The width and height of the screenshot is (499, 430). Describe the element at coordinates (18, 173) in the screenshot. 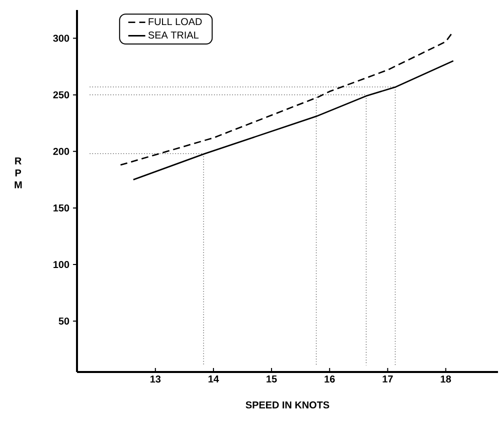

I see `y-axis-title: R P M` at that location.